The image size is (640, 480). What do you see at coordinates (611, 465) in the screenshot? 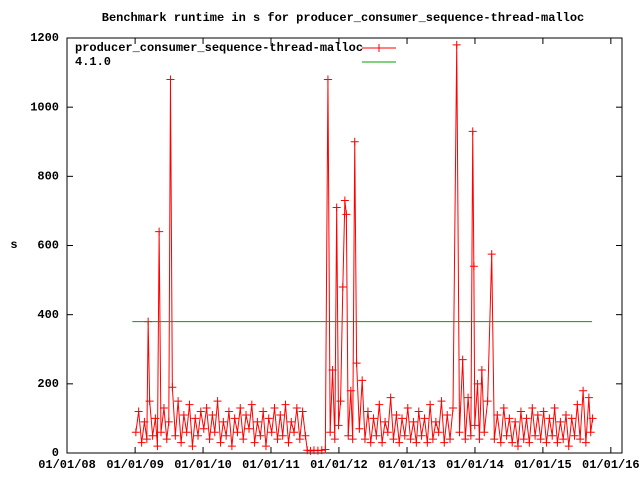
I see `x-tick-label: 01/01/16` at bounding box center [611, 465].